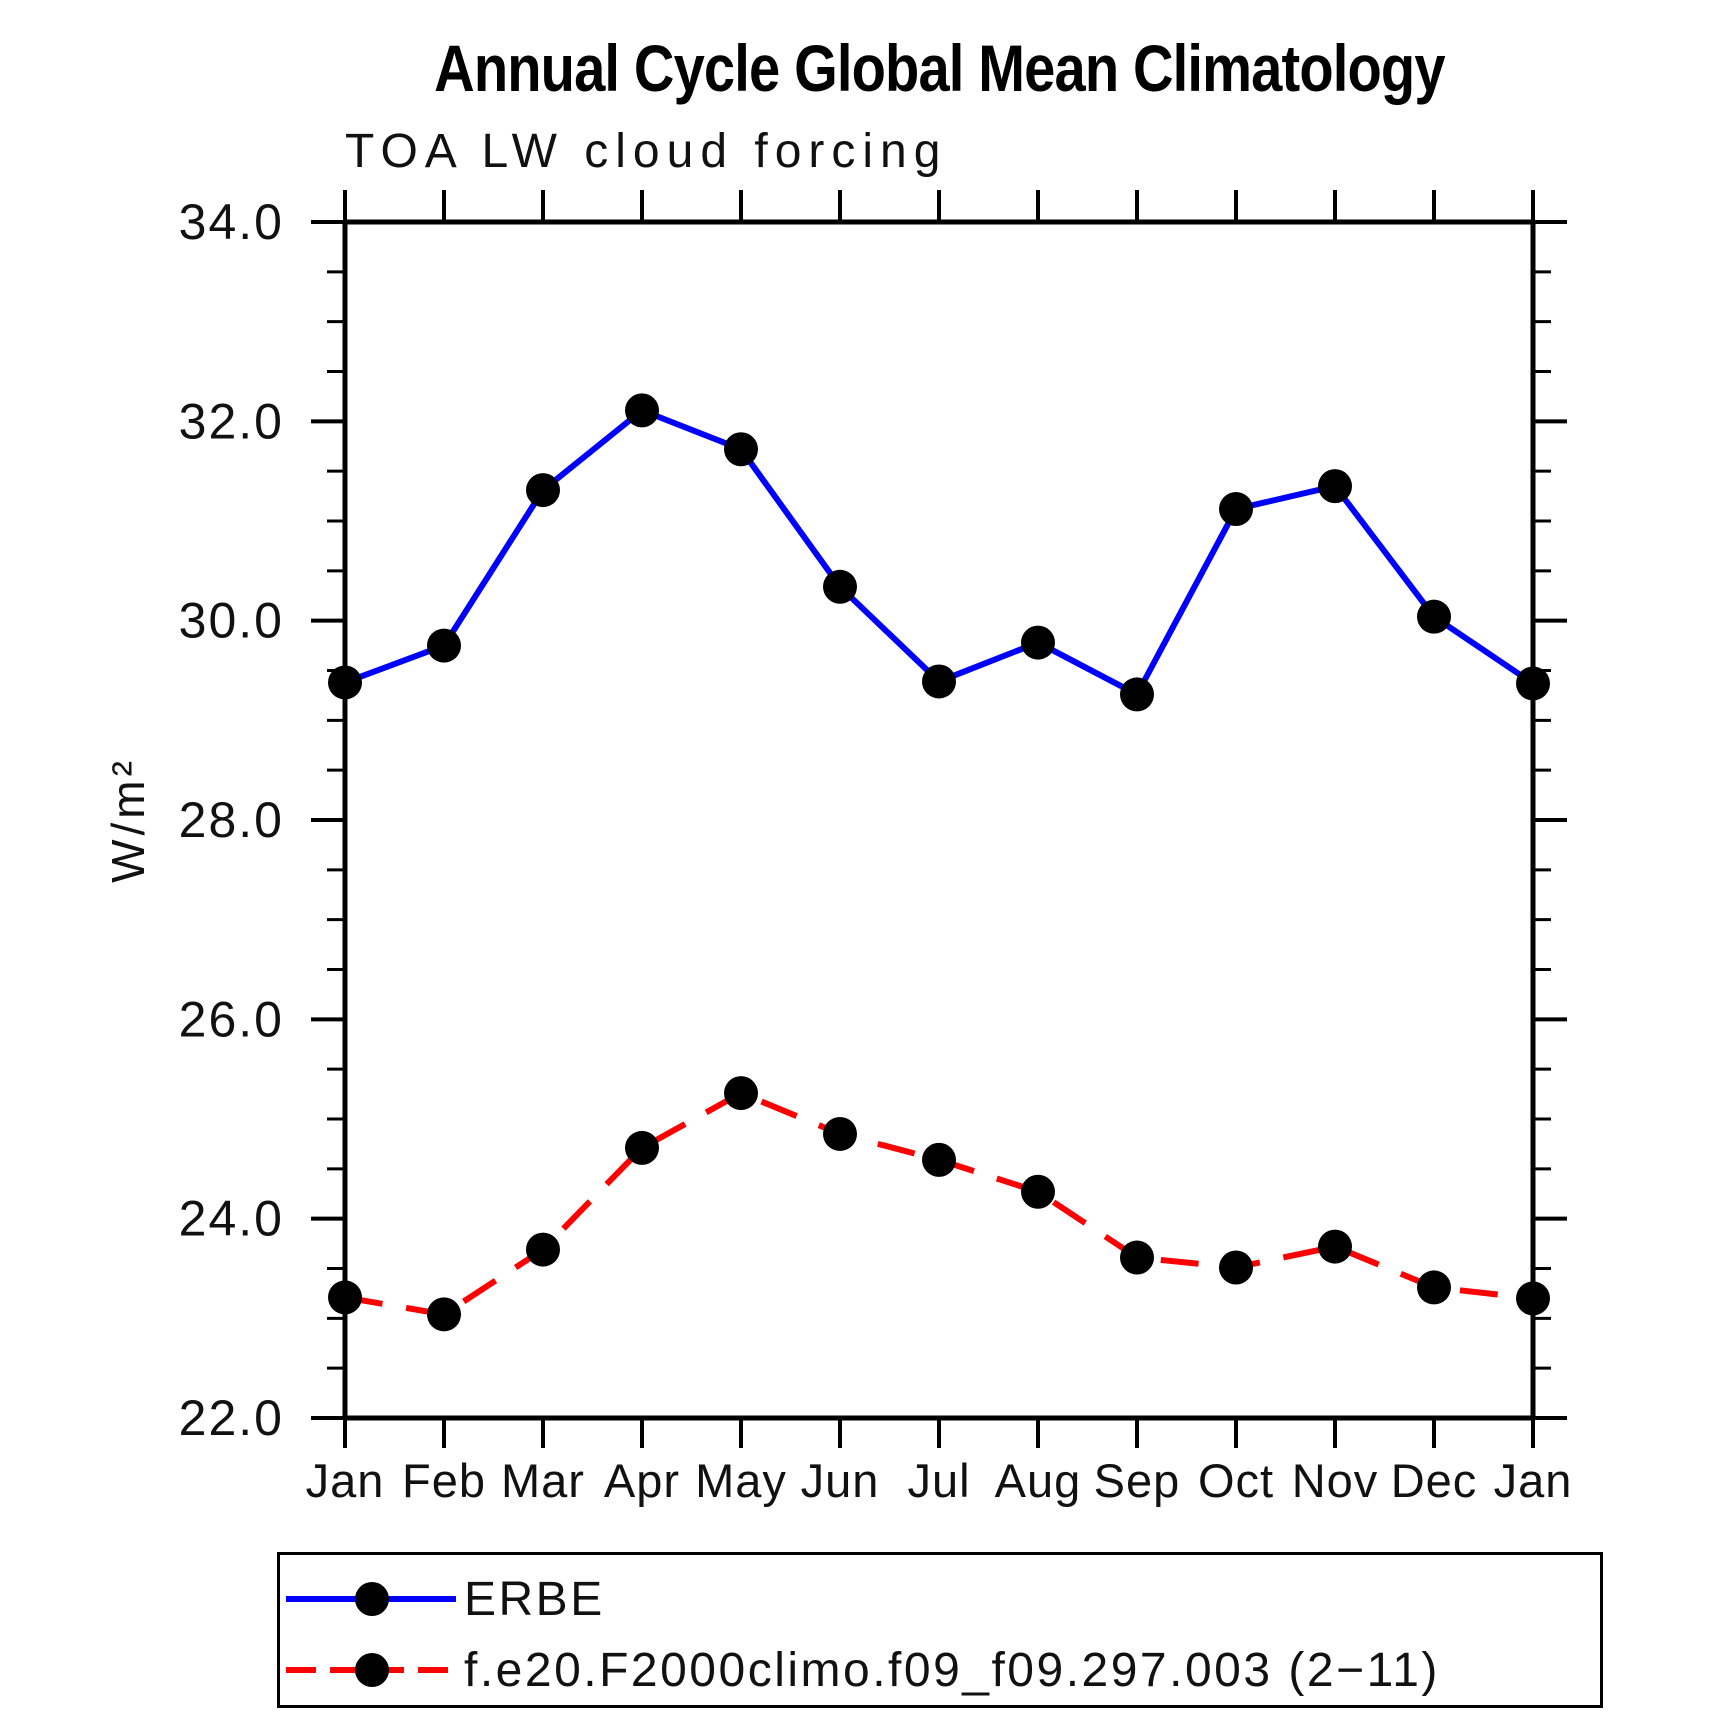 The height and width of the screenshot is (1717, 1710). I want to click on x-tick-label-11-Dec: Dec, so click(1434, 1480).